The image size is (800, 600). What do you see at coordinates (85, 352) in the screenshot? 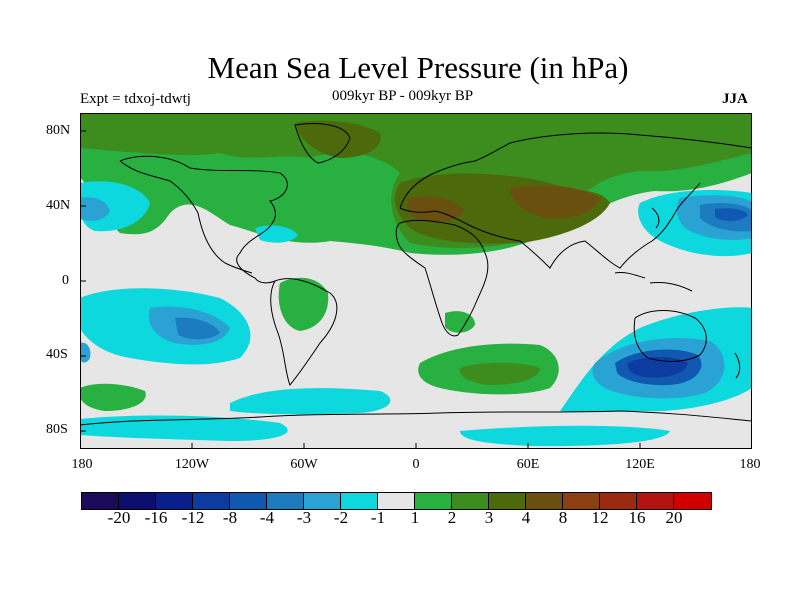
I see `sw-pacific-negative-left` at bounding box center [85, 352].